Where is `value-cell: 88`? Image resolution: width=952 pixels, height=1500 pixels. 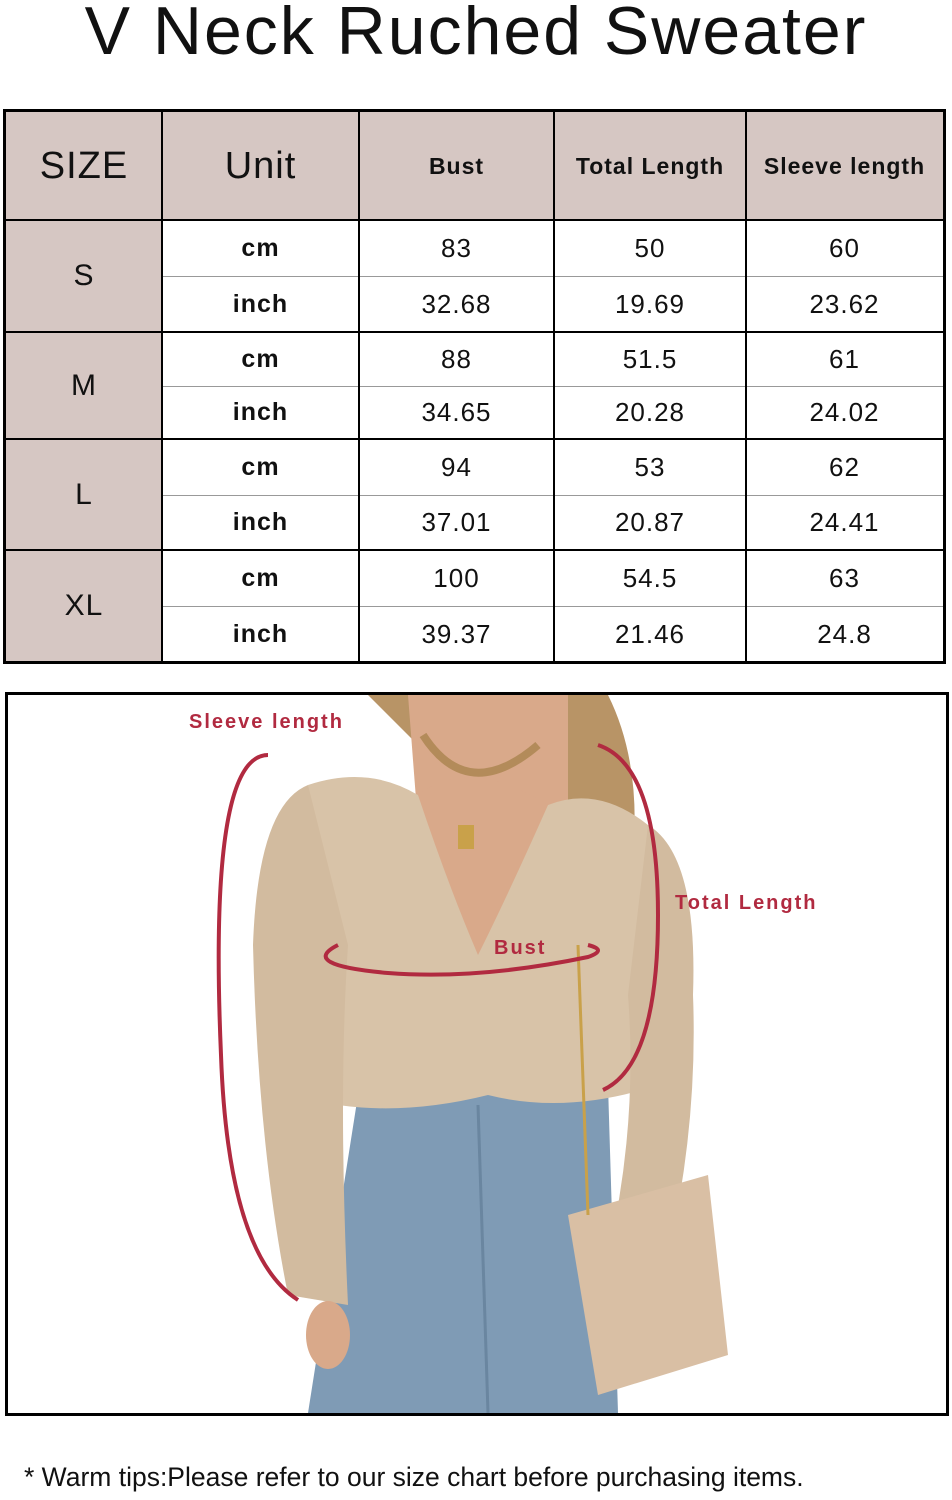
value-cell: 88 is located at coordinates (456, 358).